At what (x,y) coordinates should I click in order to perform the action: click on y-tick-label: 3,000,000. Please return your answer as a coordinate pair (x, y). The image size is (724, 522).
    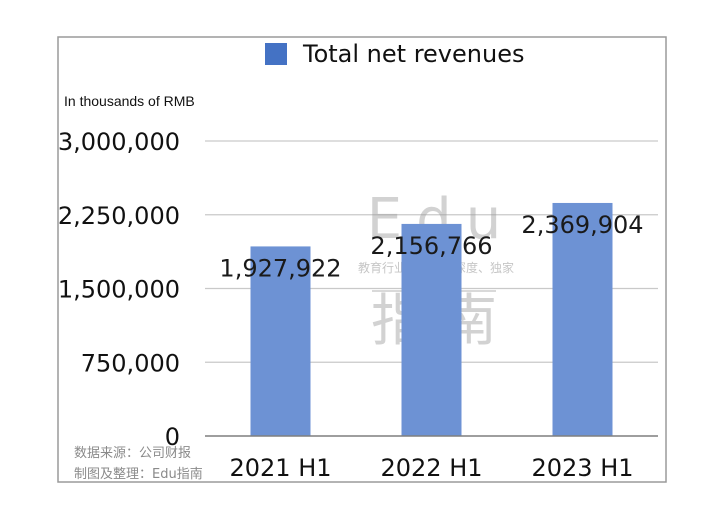
    Looking at the image, I should click on (119, 142).